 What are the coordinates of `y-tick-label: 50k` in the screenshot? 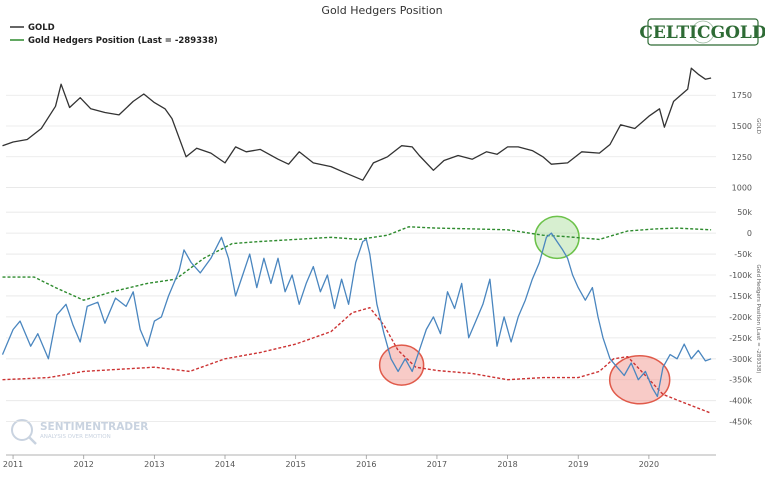 It's located at (744, 212).